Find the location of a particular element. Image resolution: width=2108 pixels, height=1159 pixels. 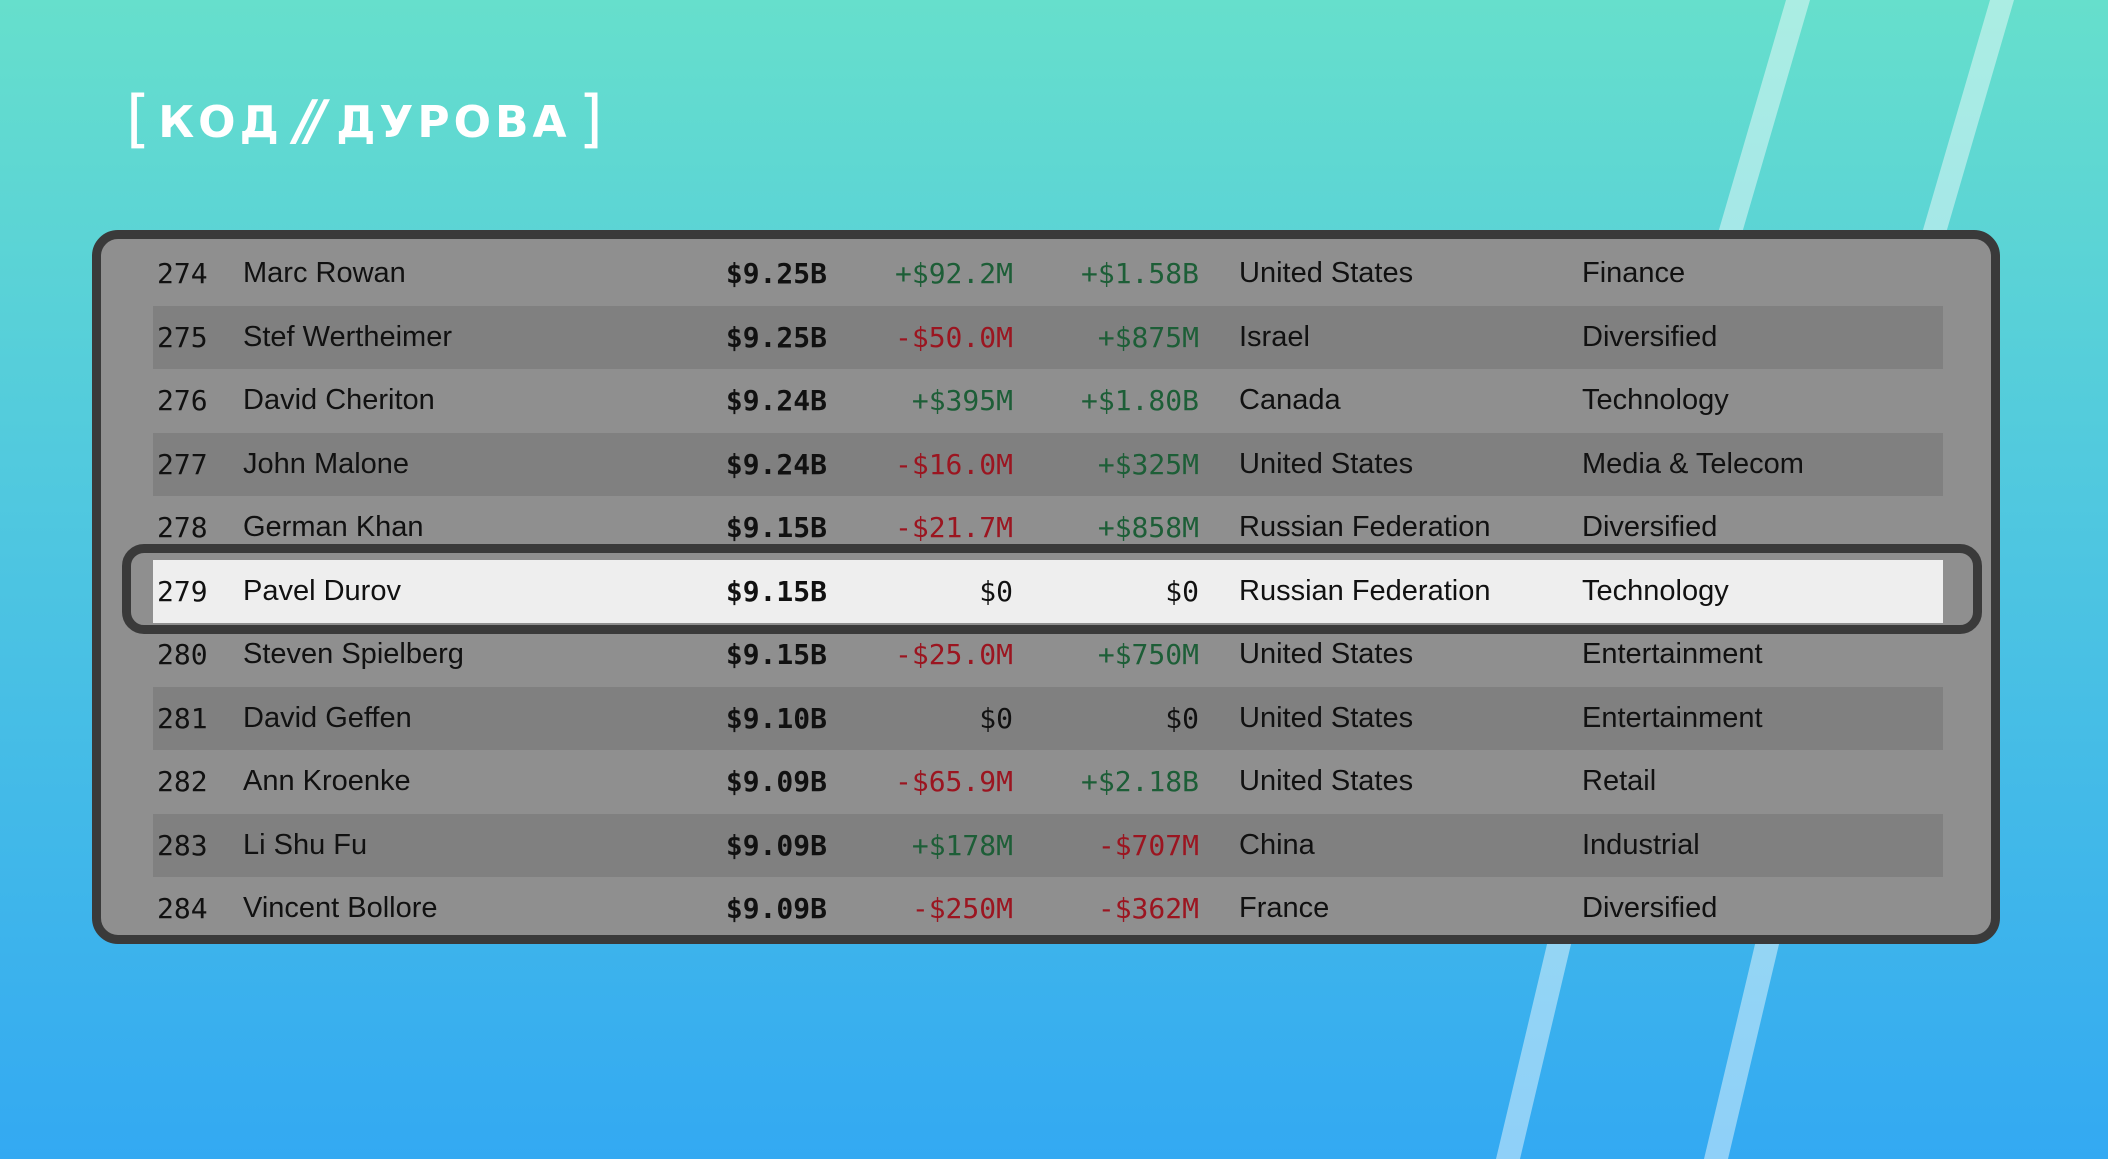

rank-cell: 283 is located at coordinates (182, 845).